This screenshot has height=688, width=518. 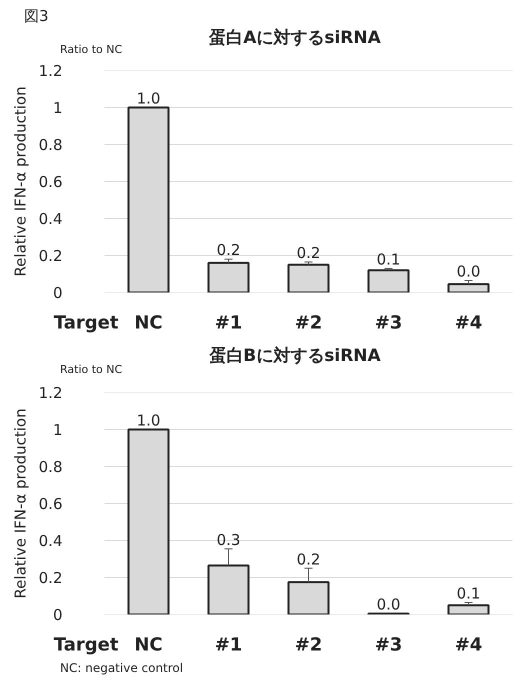 What do you see at coordinates (122, 668) in the screenshot?
I see `text: NC: negative control` at bounding box center [122, 668].